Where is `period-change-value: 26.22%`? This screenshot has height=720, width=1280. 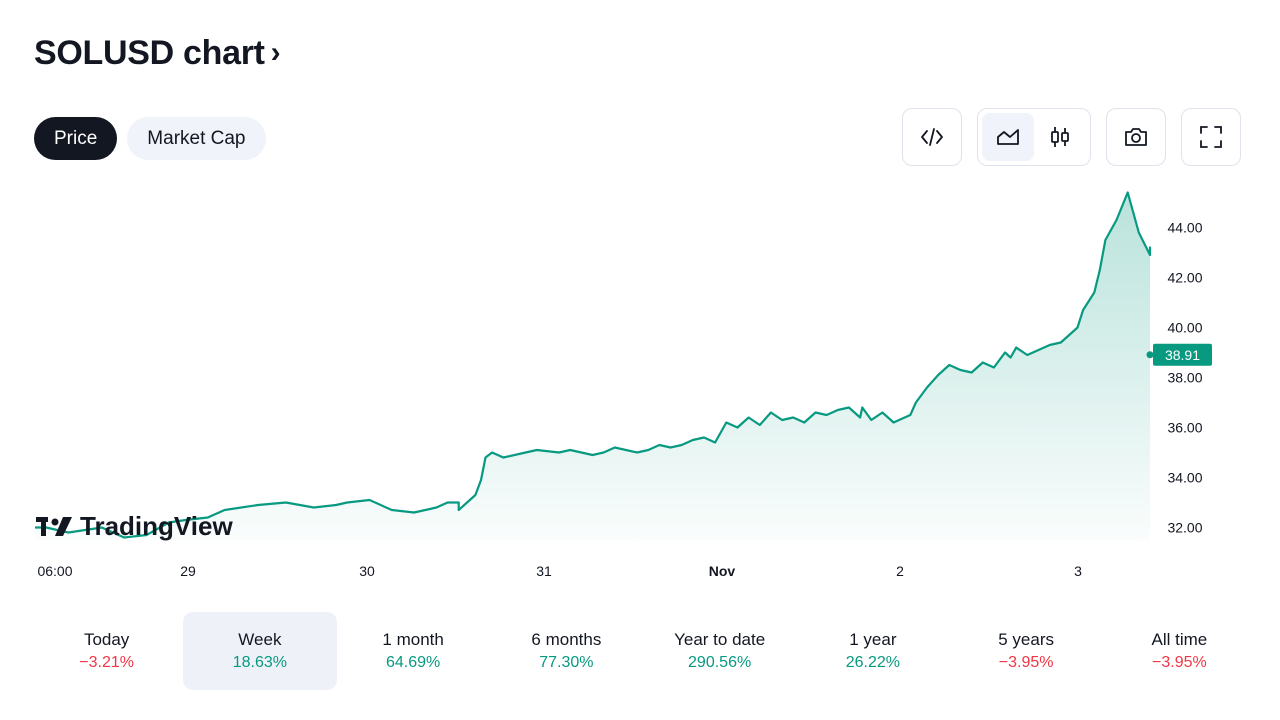 period-change-value: 26.22% is located at coordinates (872, 662).